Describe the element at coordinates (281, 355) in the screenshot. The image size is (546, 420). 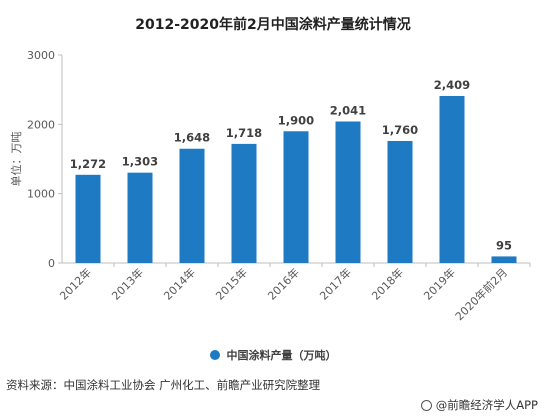
I see `legend-label: 中国涂料产量（万吨）` at that location.